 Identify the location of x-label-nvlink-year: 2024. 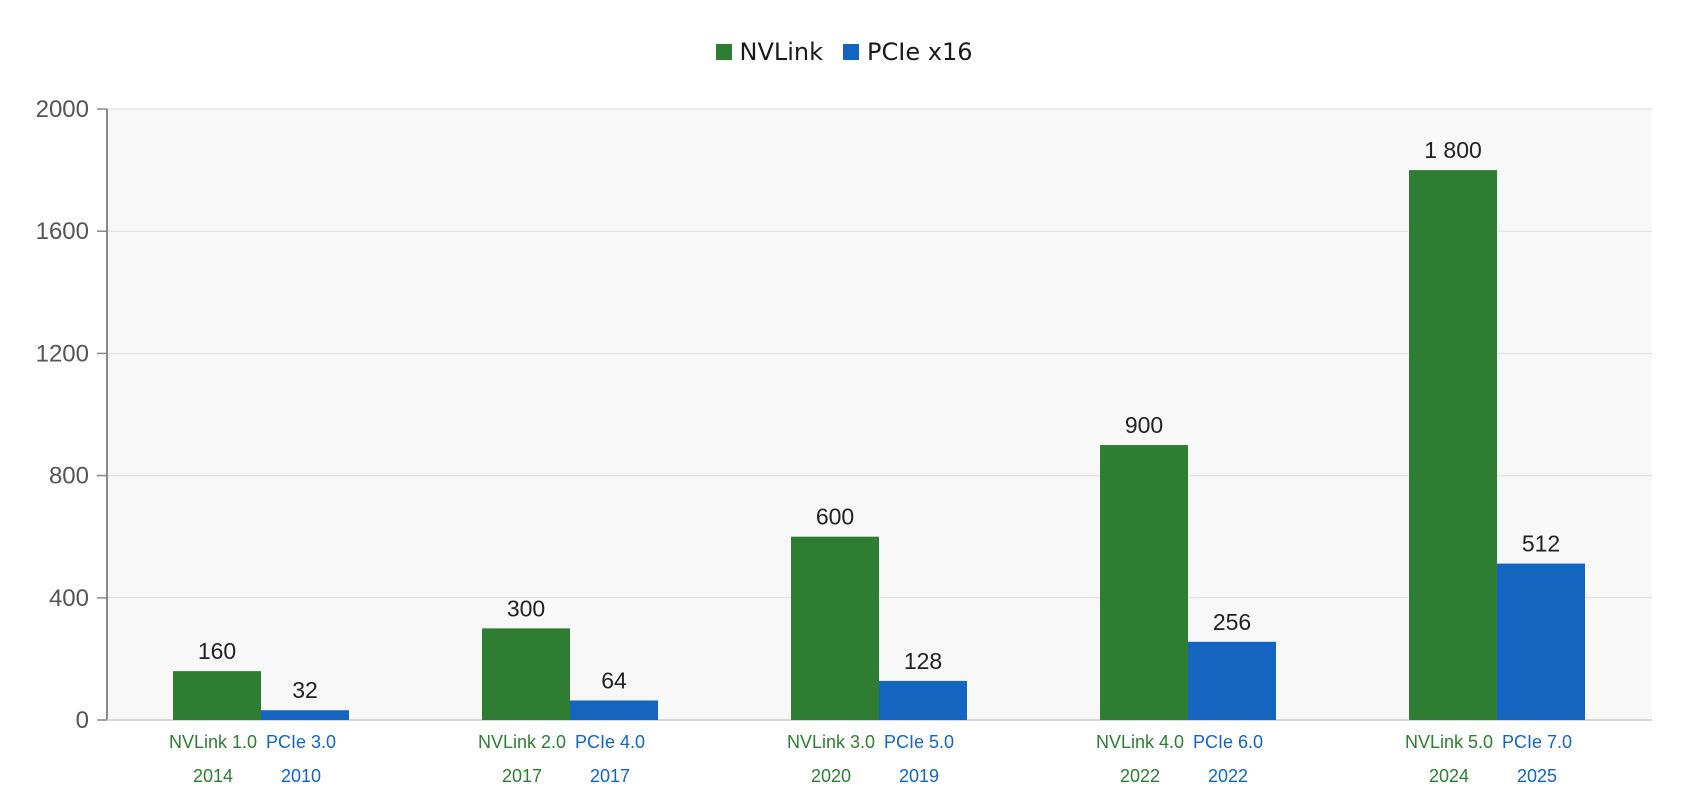
(1449, 776).